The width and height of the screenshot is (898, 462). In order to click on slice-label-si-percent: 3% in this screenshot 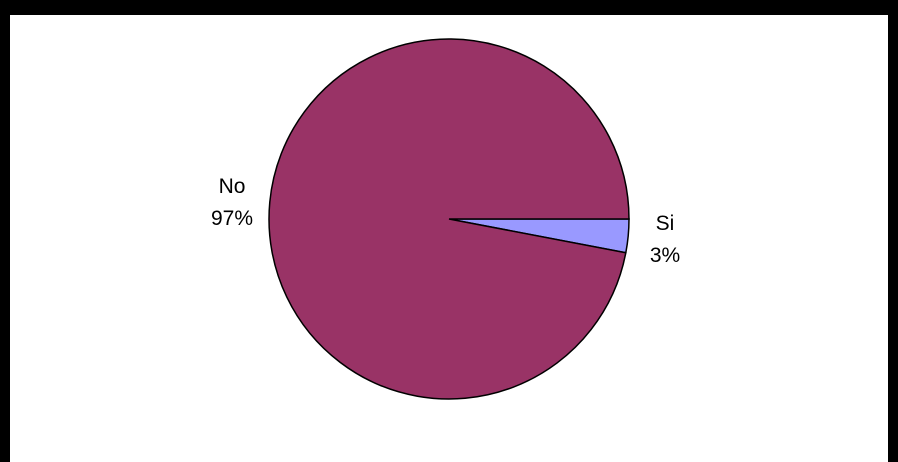, I will do `click(665, 255)`.